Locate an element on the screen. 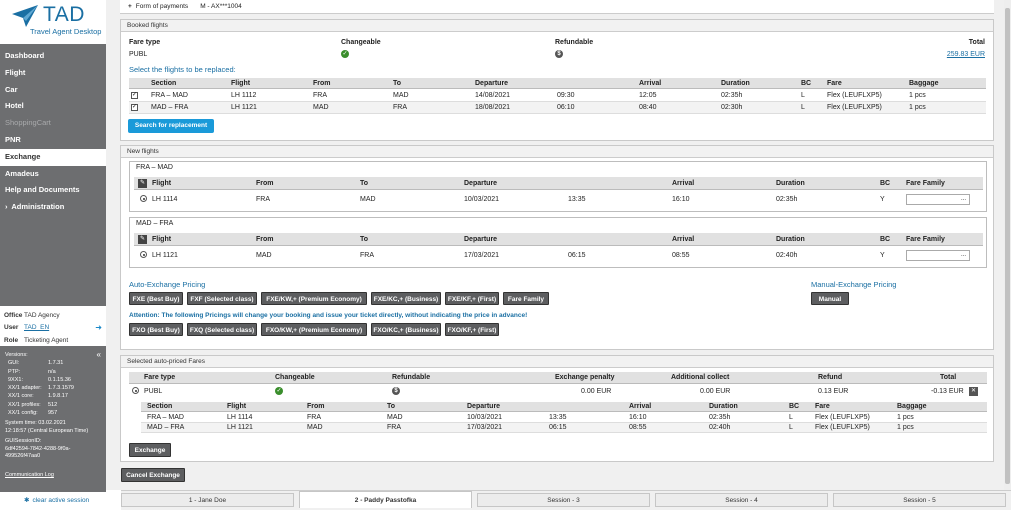 This screenshot has height=510, width=1011. form-of-payments: + Form of payments M - AX***1004 is located at coordinates (557, 7).